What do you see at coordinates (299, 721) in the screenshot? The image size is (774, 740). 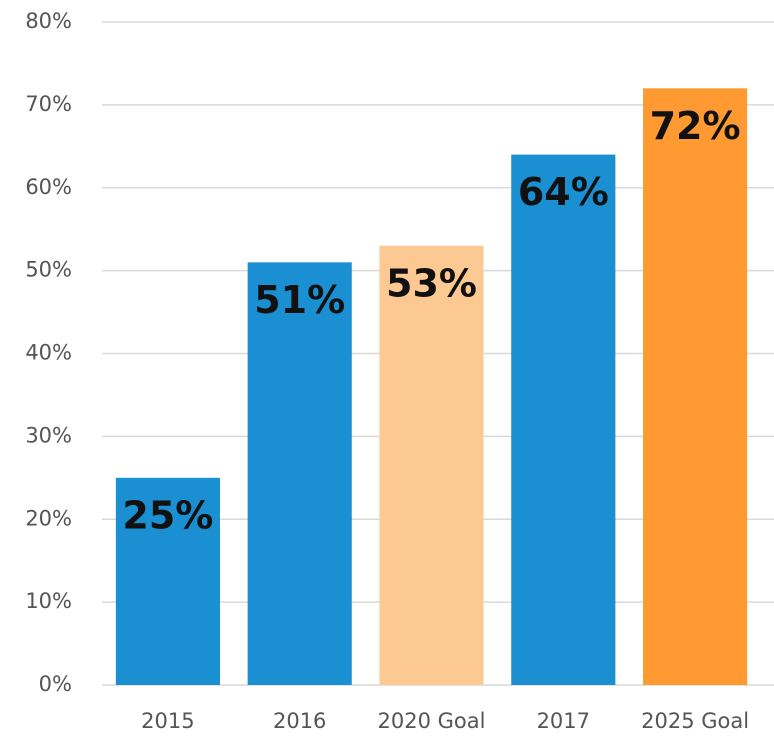 I see `x-tick-label: 2016` at bounding box center [299, 721].